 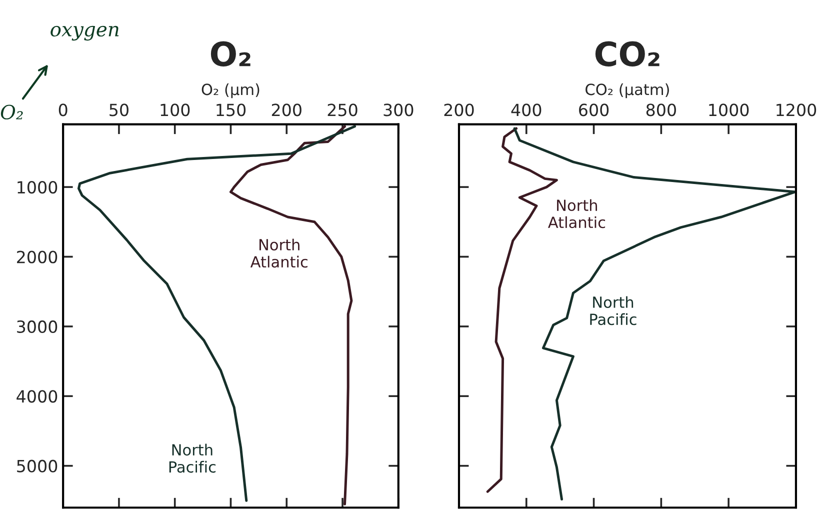 I want to click on x-tick-label: 600, so click(x=594, y=110).